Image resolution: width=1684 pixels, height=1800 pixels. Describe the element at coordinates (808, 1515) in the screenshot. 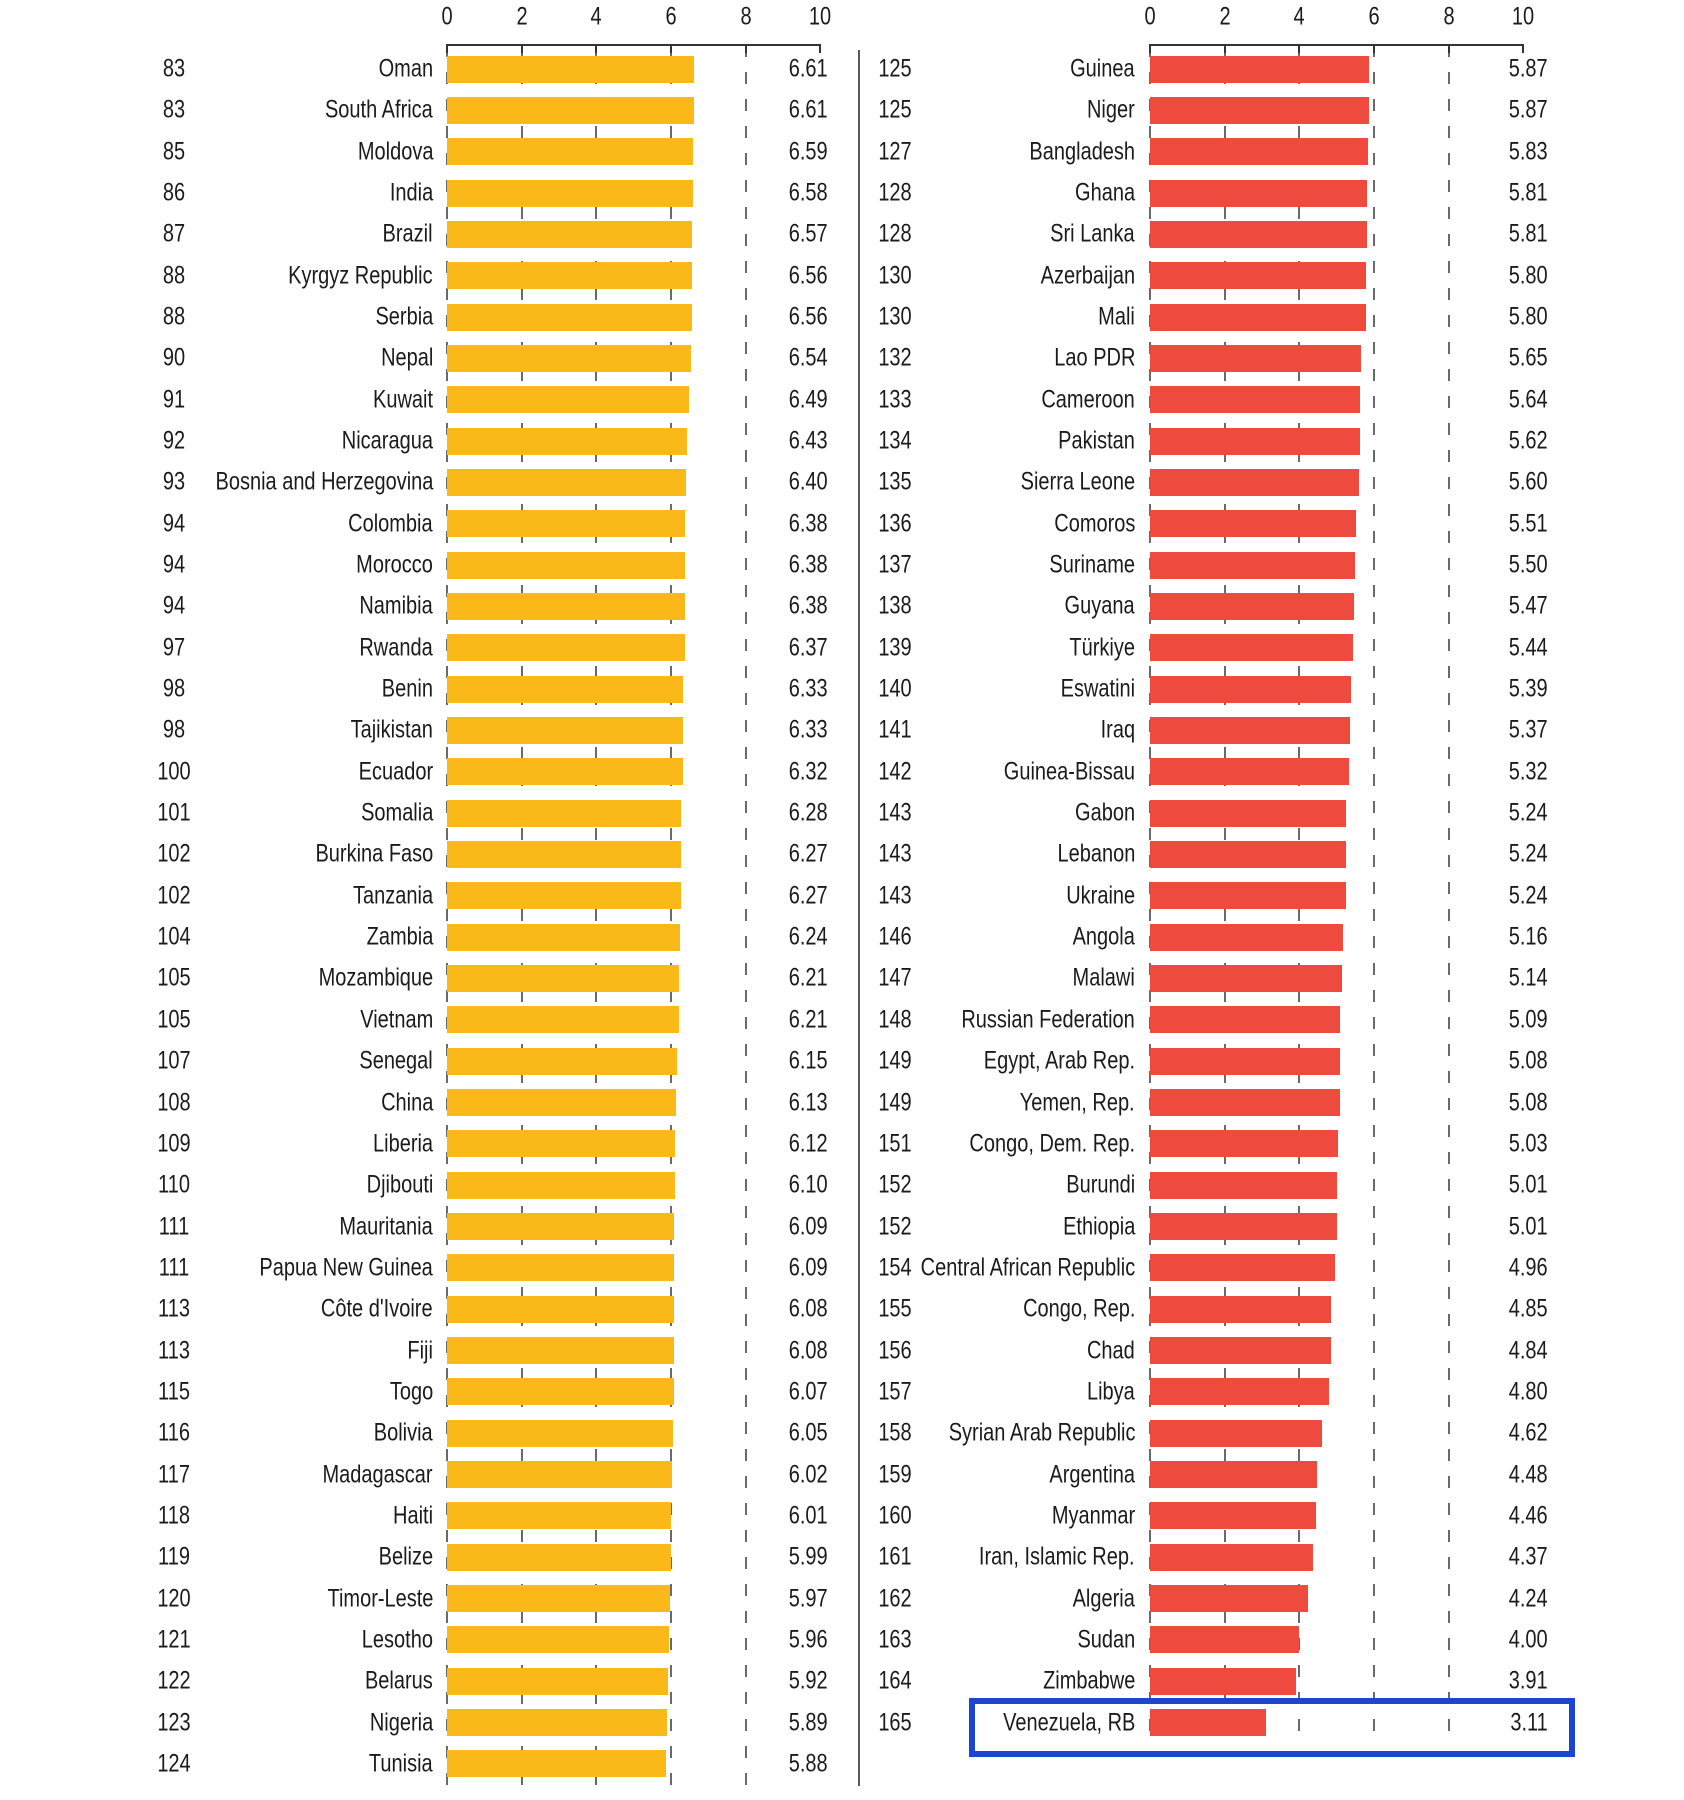

I see `score-value: 6.01` at that location.